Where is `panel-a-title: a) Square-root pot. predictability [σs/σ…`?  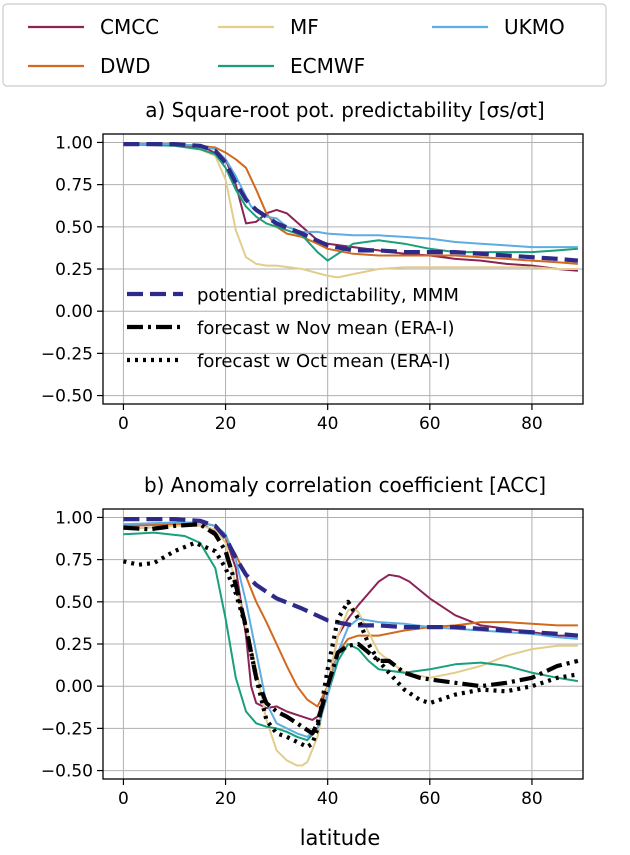 panel-a-title: a) Square-root pot. predictability [σs/σ… is located at coordinates (344, 110).